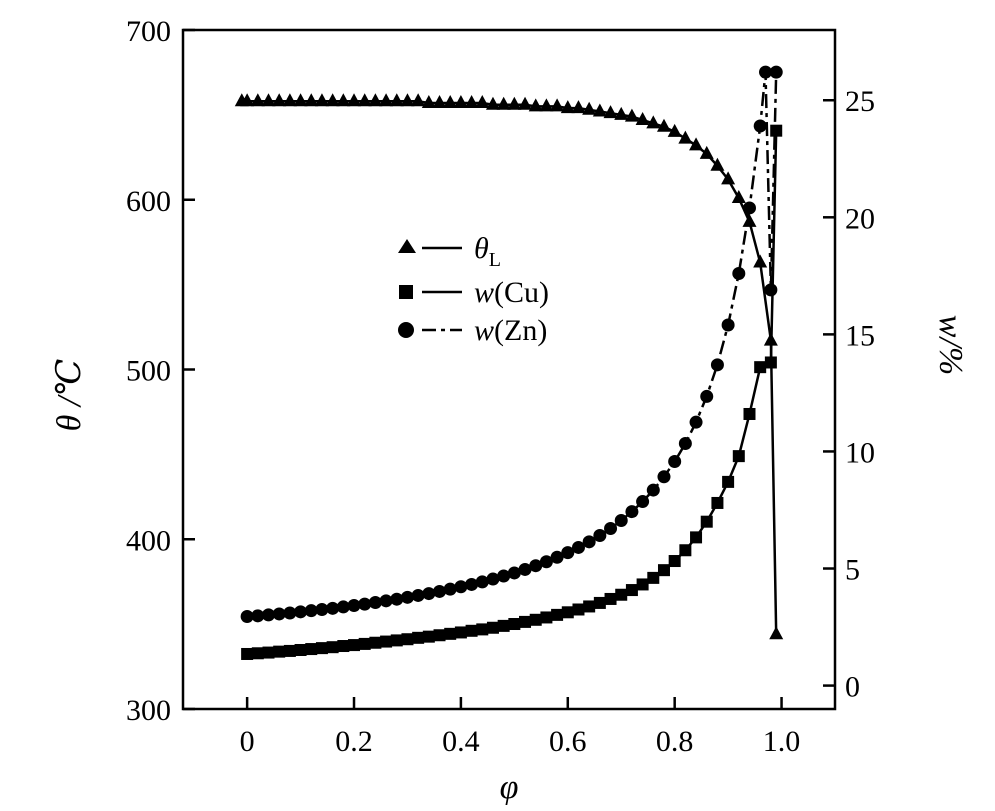  Describe the element at coordinates (461, 741) in the screenshot. I see `x-tick-label: 0.4` at that location.